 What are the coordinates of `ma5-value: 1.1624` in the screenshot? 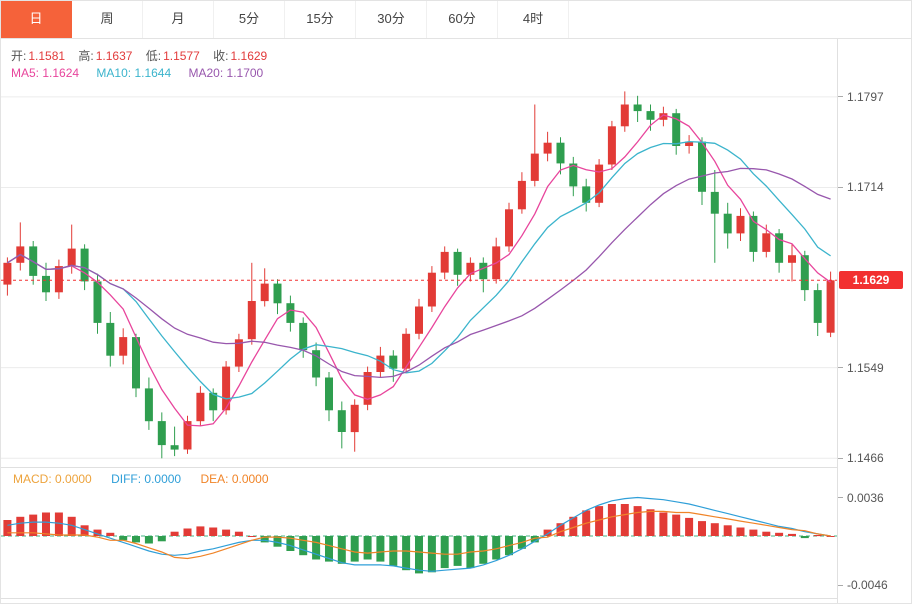 It's located at (61, 73).